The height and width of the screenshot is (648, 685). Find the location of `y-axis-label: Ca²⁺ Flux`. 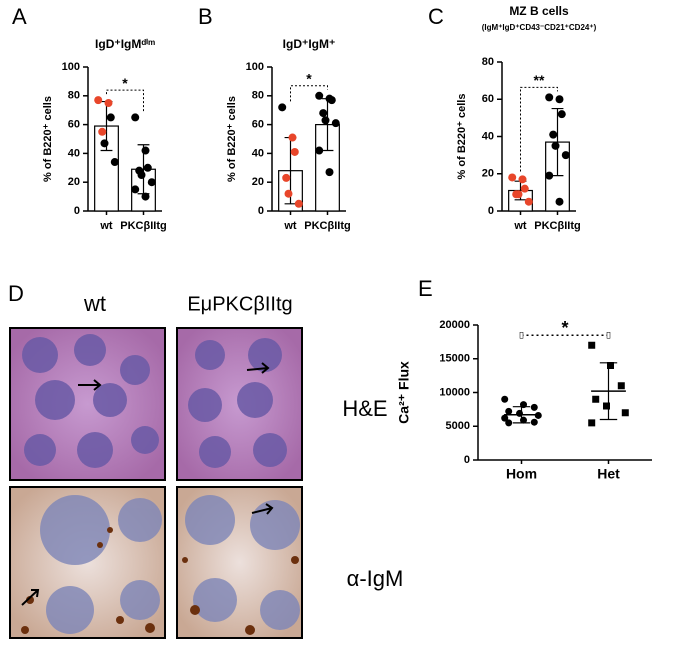

y-axis-label: Ca²⁺ Flux is located at coordinates (404, 392).